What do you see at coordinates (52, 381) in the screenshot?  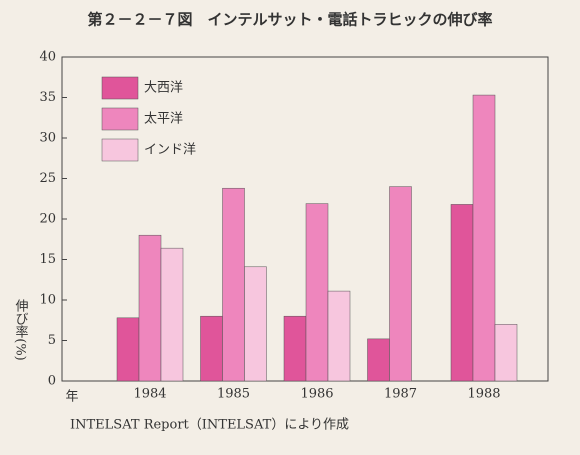 I see `y-tick-label: 0` at bounding box center [52, 381].